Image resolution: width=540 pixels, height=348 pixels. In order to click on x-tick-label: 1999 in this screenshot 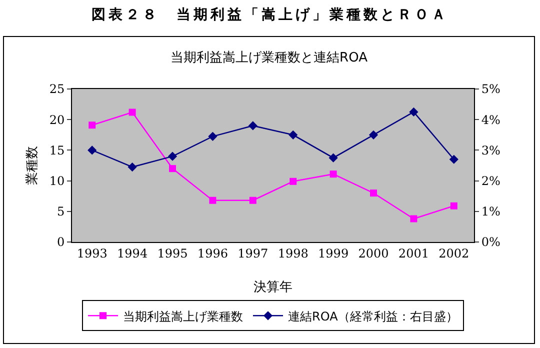, I will do `click(333, 253)`.